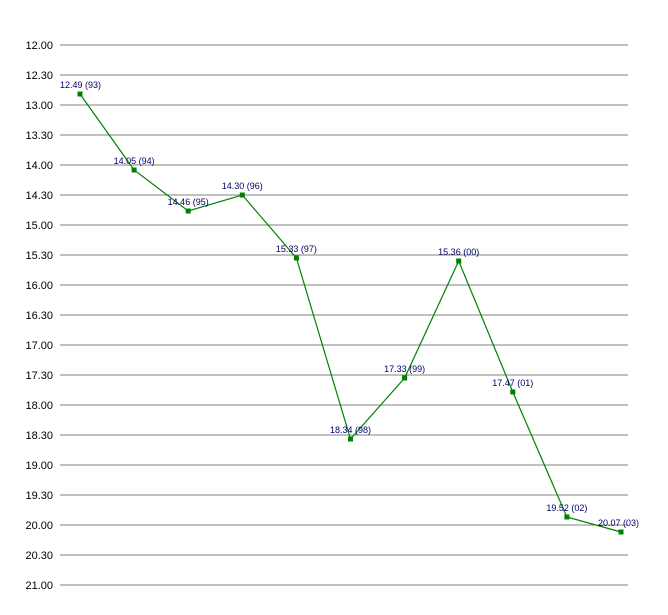 The width and height of the screenshot is (668, 615). Describe the element at coordinates (39, 106) in the screenshot. I see `y-tick-label: 13.00` at that location.